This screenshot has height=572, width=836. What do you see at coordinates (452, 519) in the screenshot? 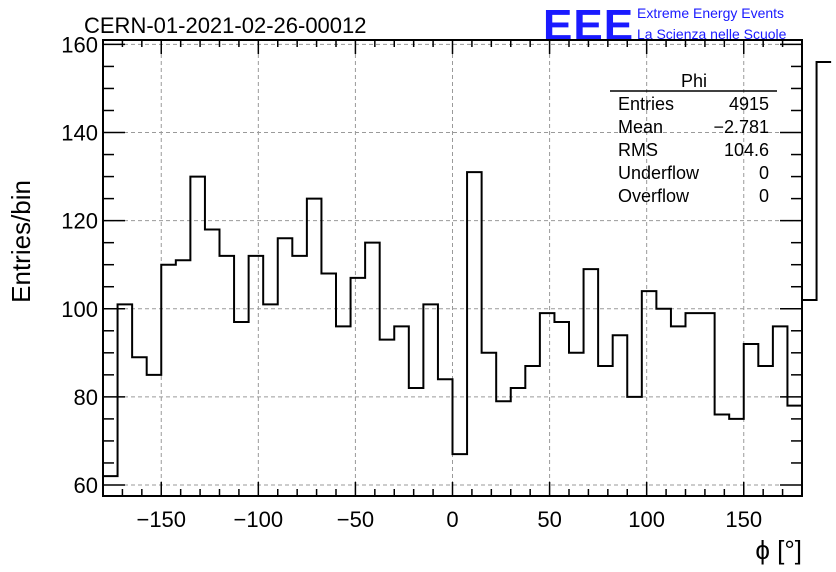
I see `x-tick-label: 0` at bounding box center [452, 519].